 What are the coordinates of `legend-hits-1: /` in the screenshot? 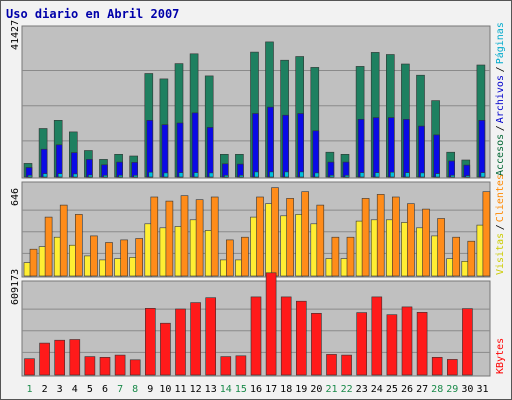 It's located at (500, 128).